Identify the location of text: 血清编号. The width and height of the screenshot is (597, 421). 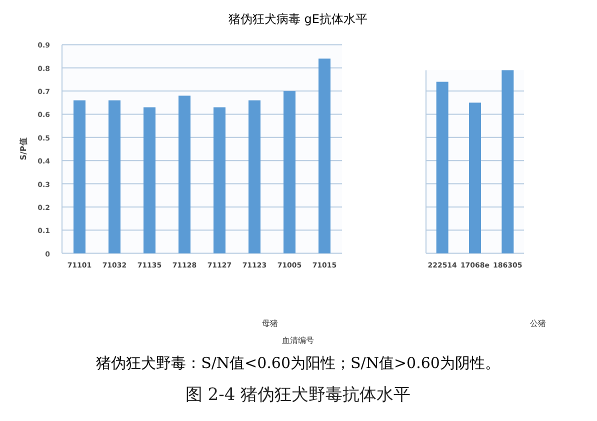
(298, 340).